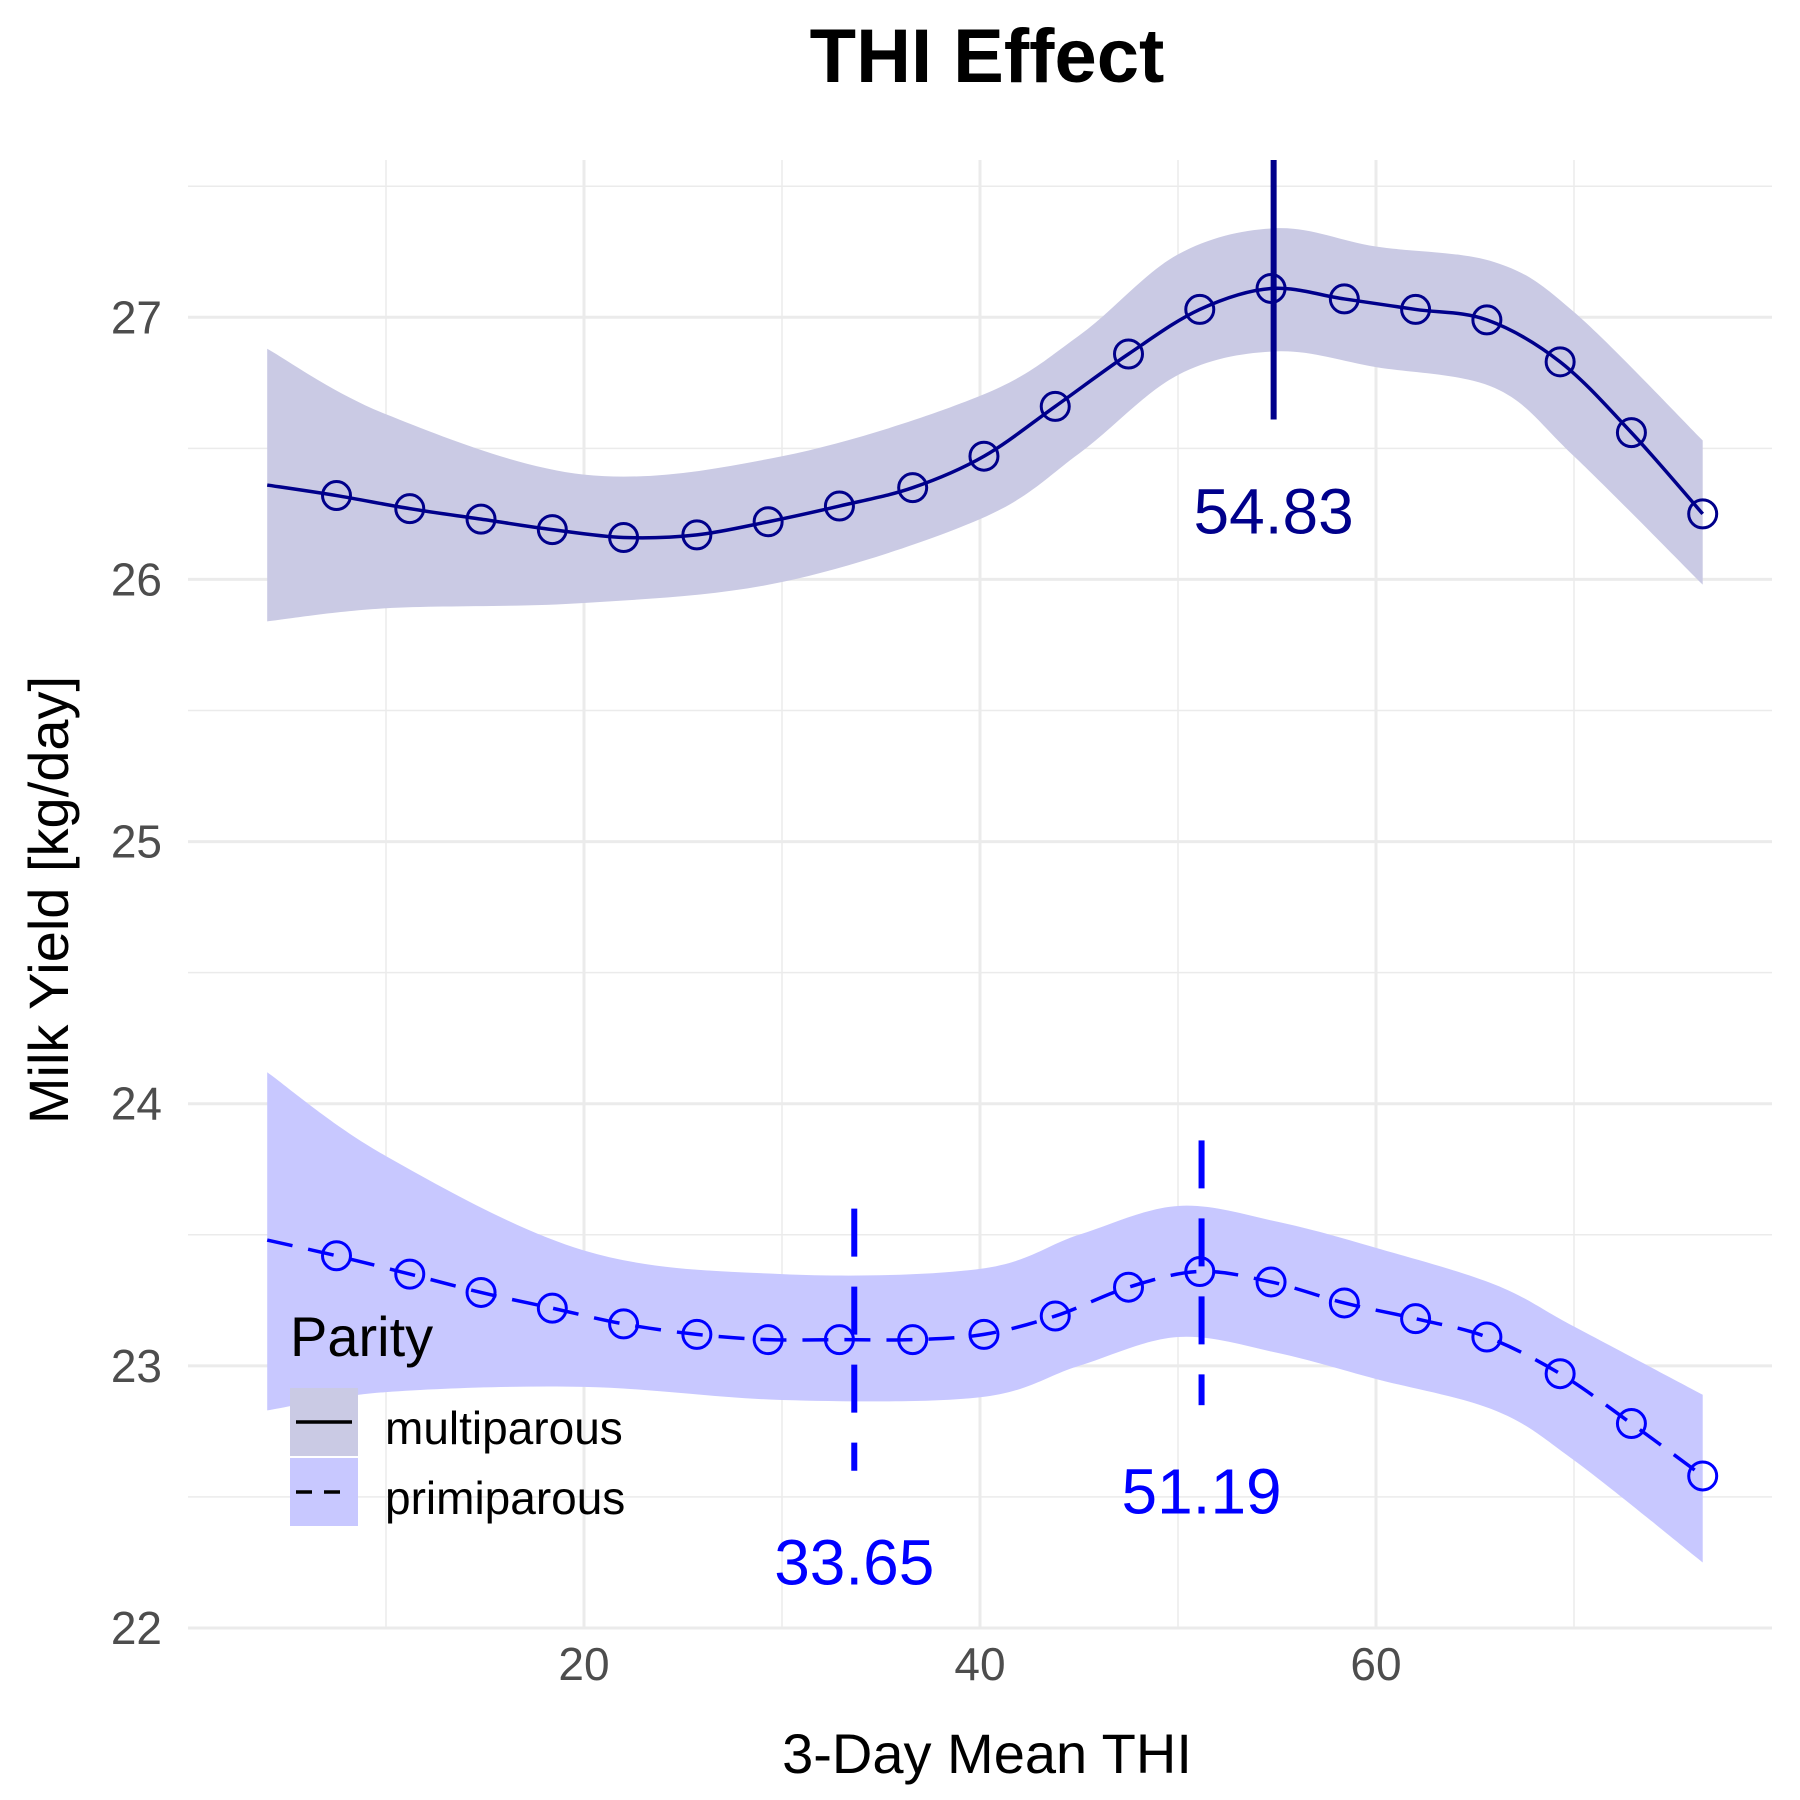  I want to click on y-tick-label: 23, so click(136, 1366).